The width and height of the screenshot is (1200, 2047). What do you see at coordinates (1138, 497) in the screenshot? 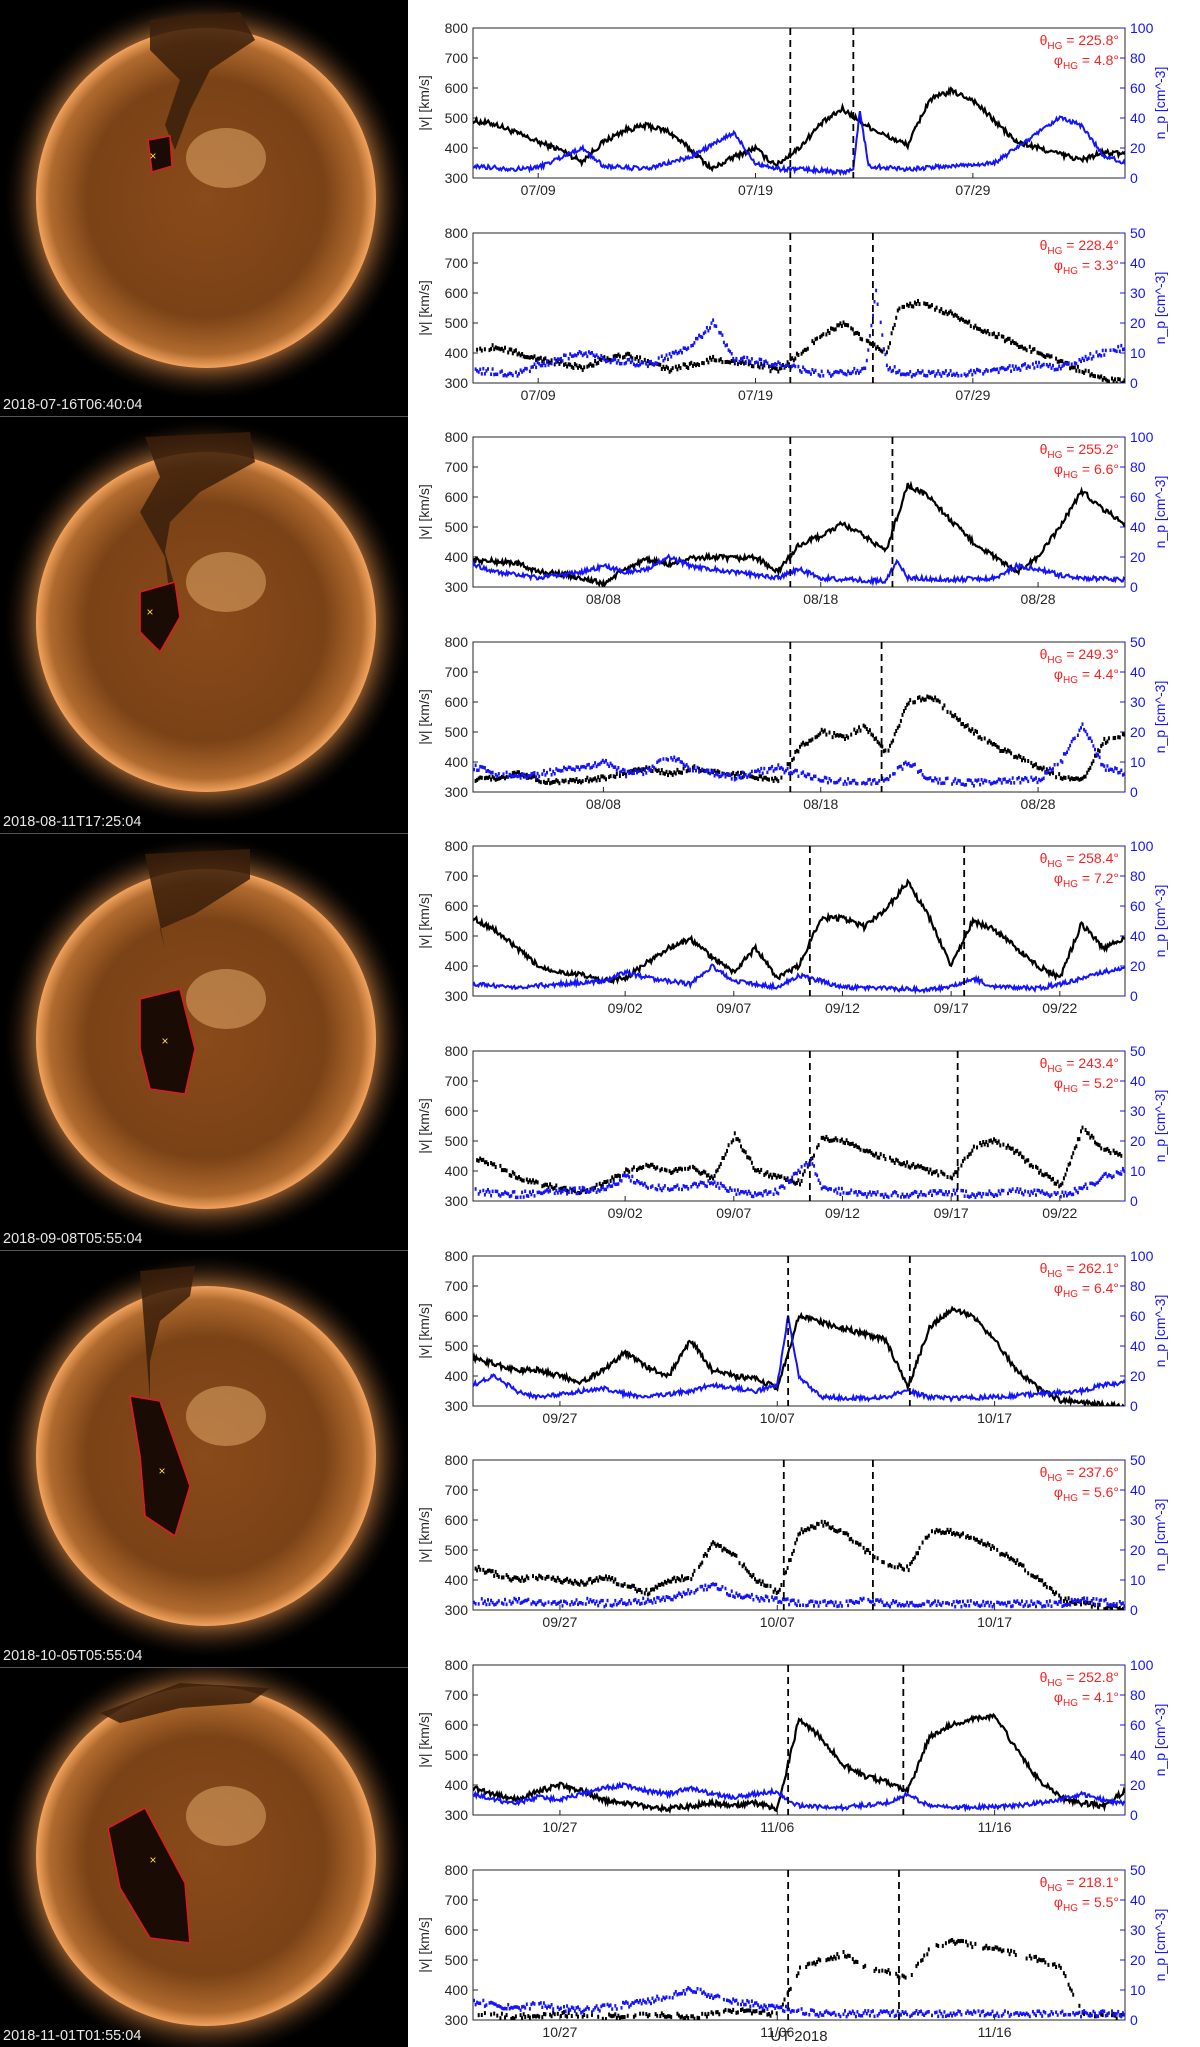
I see `y2-tick-label: 60` at bounding box center [1138, 497].